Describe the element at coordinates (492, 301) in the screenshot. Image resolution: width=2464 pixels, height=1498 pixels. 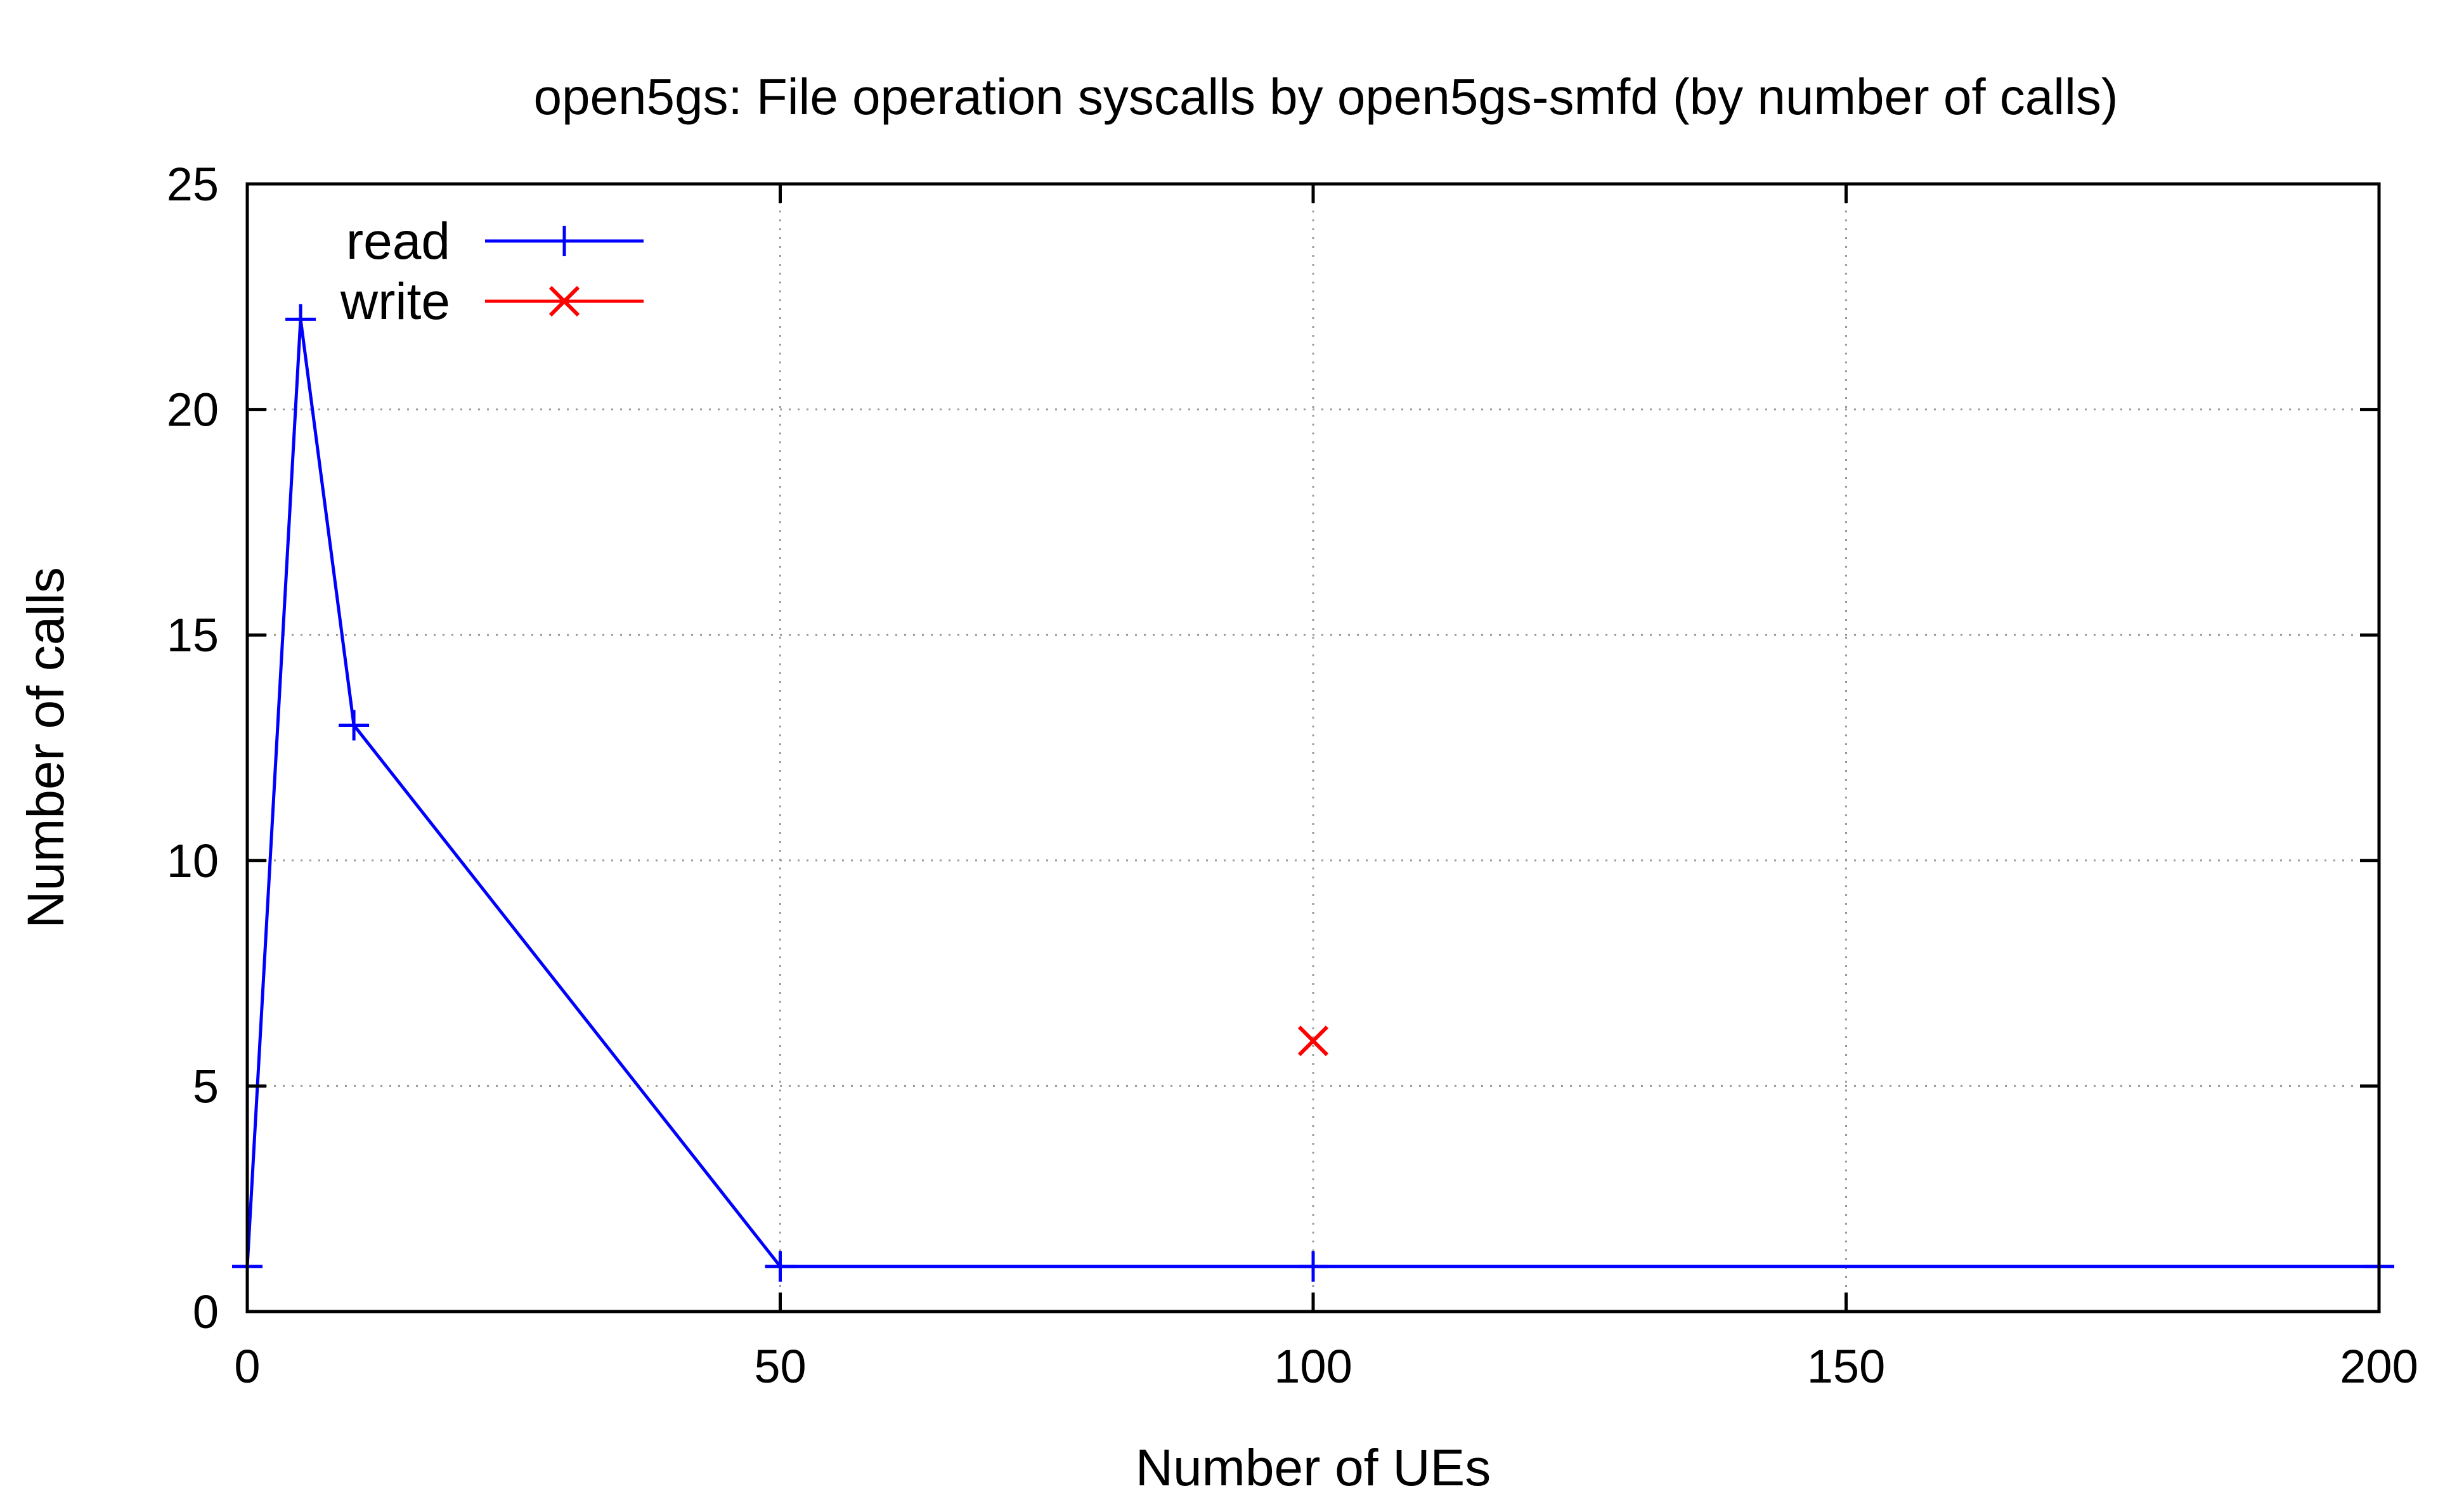
I see `legend-item-write: write` at that location.